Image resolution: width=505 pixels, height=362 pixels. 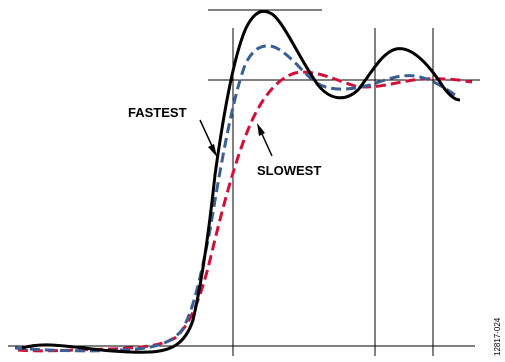 I want to click on slowest-label: SLOWEST, so click(x=289, y=170).